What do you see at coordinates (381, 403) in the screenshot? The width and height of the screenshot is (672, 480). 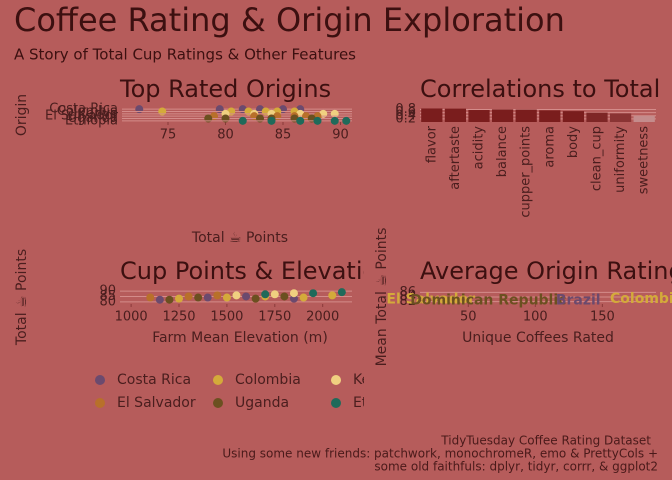 I see `legend-label: Ethiopia` at bounding box center [381, 403].